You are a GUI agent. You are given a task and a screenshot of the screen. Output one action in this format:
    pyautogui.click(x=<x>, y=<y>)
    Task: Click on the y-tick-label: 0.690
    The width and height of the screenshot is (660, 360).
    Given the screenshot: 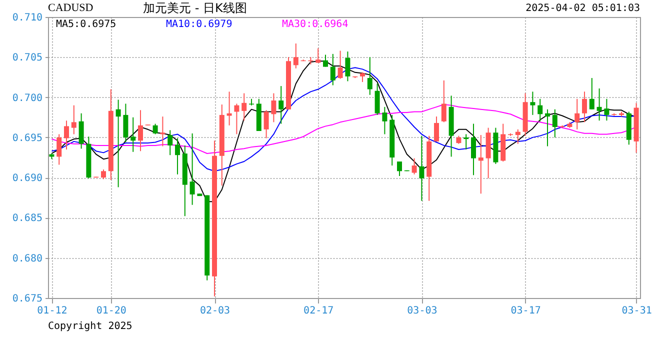 What is the action you would take?
    pyautogui.click(x=27, y=178)
    